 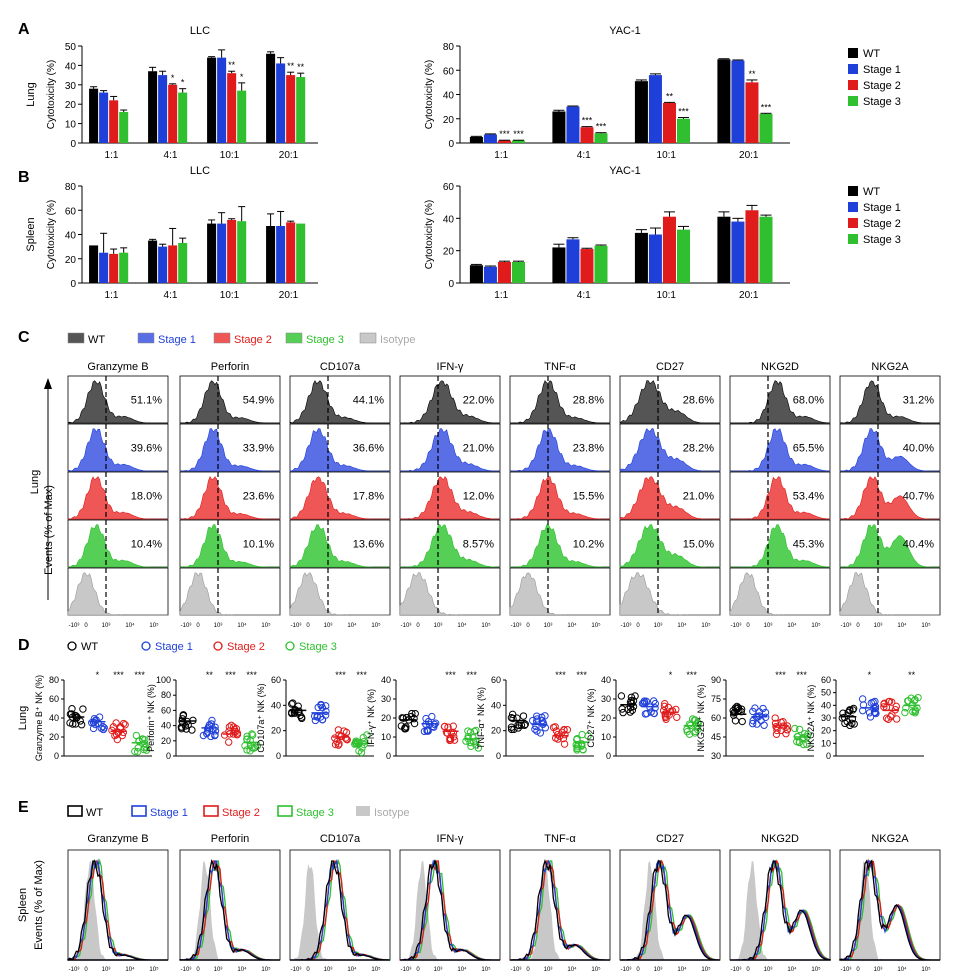 I want to click on x-tick-label: 20:1, so click(x=289, y=295).